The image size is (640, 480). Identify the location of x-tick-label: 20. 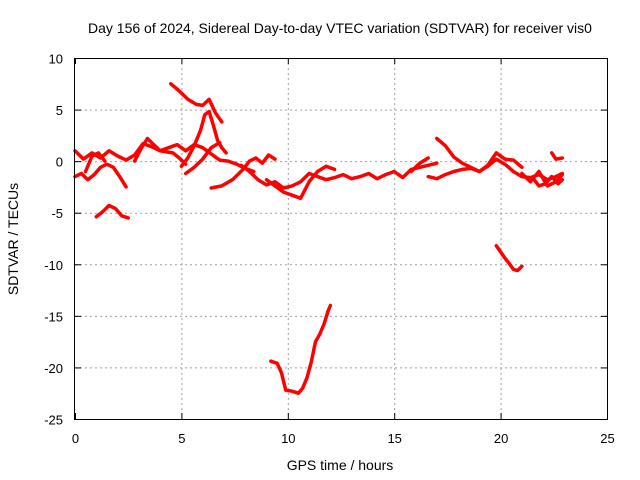
(501, 438).